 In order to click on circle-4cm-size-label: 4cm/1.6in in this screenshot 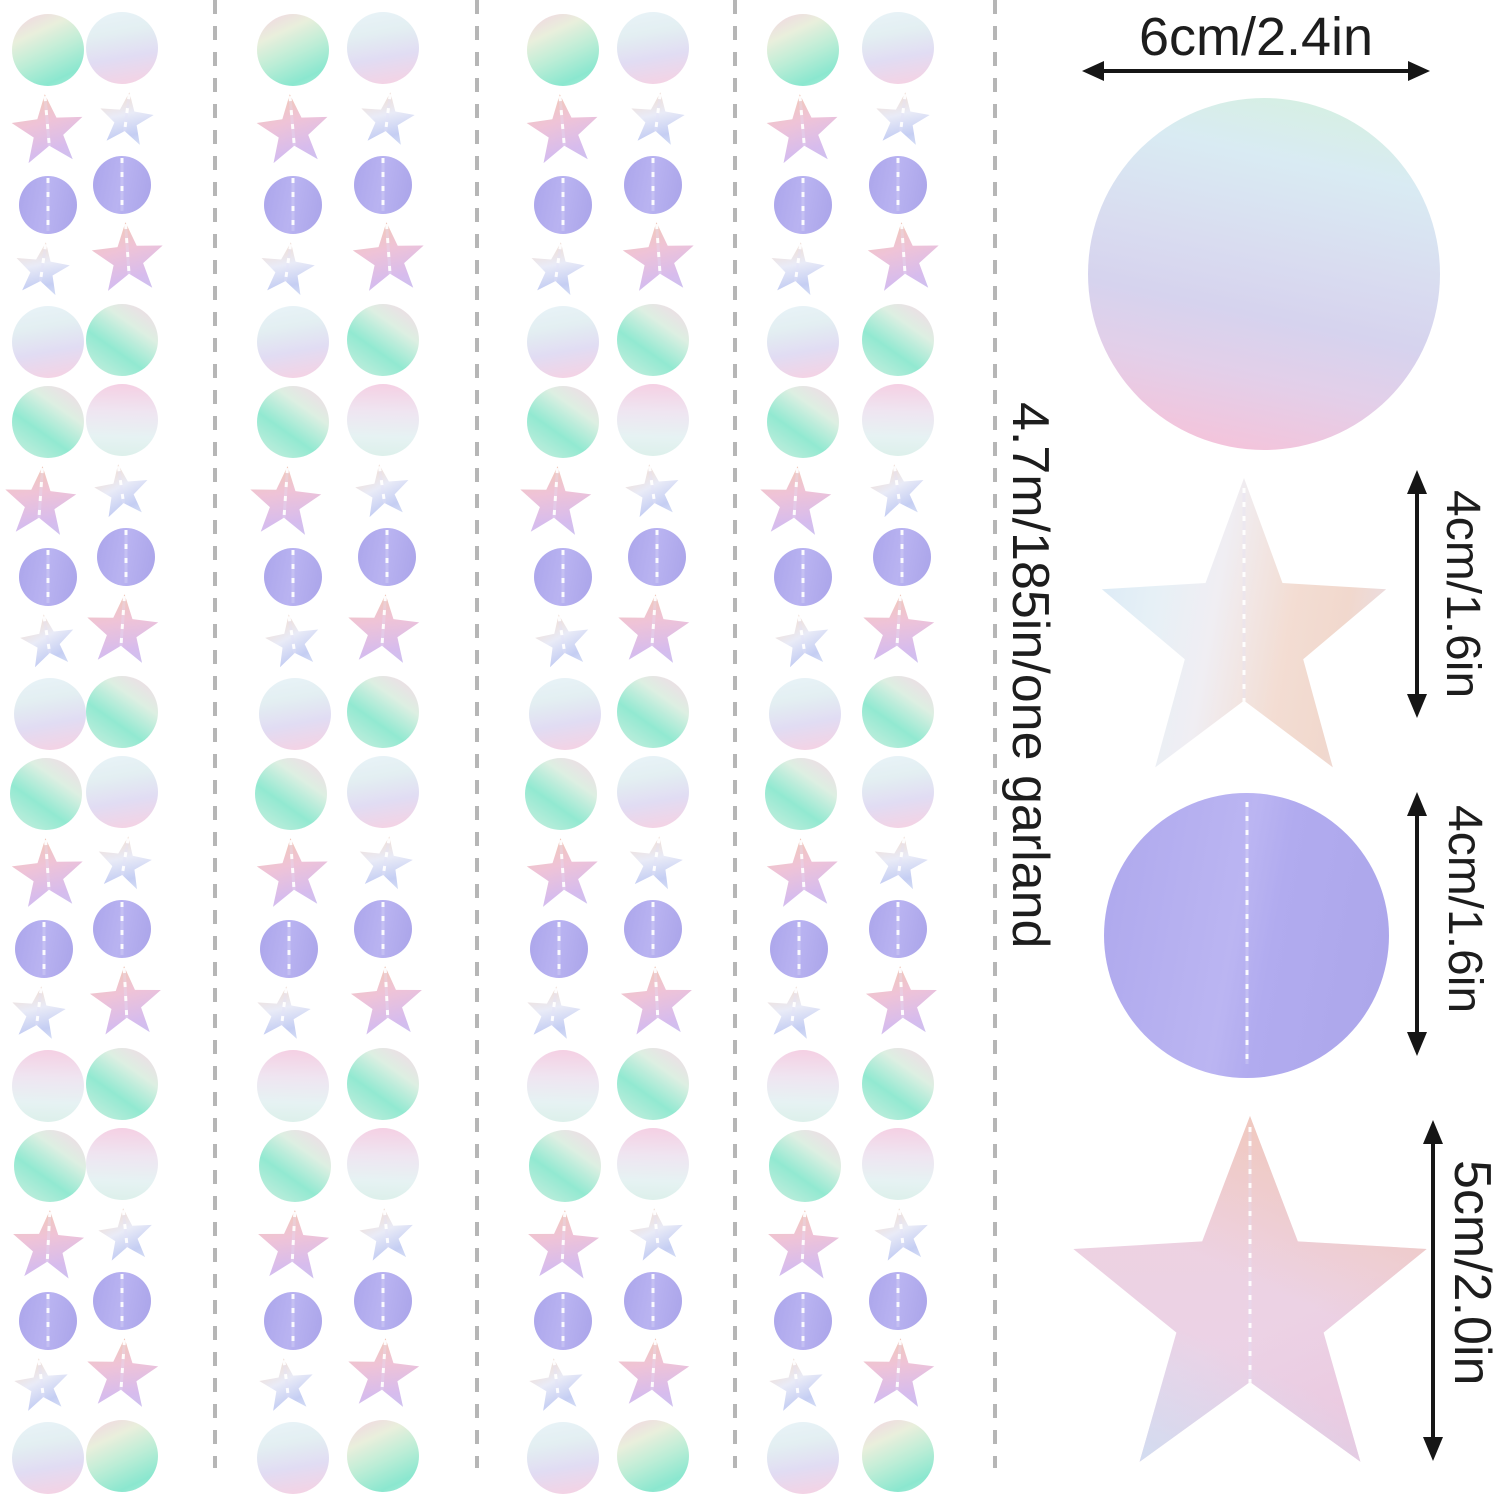, I will do `click(1464, 909)`.